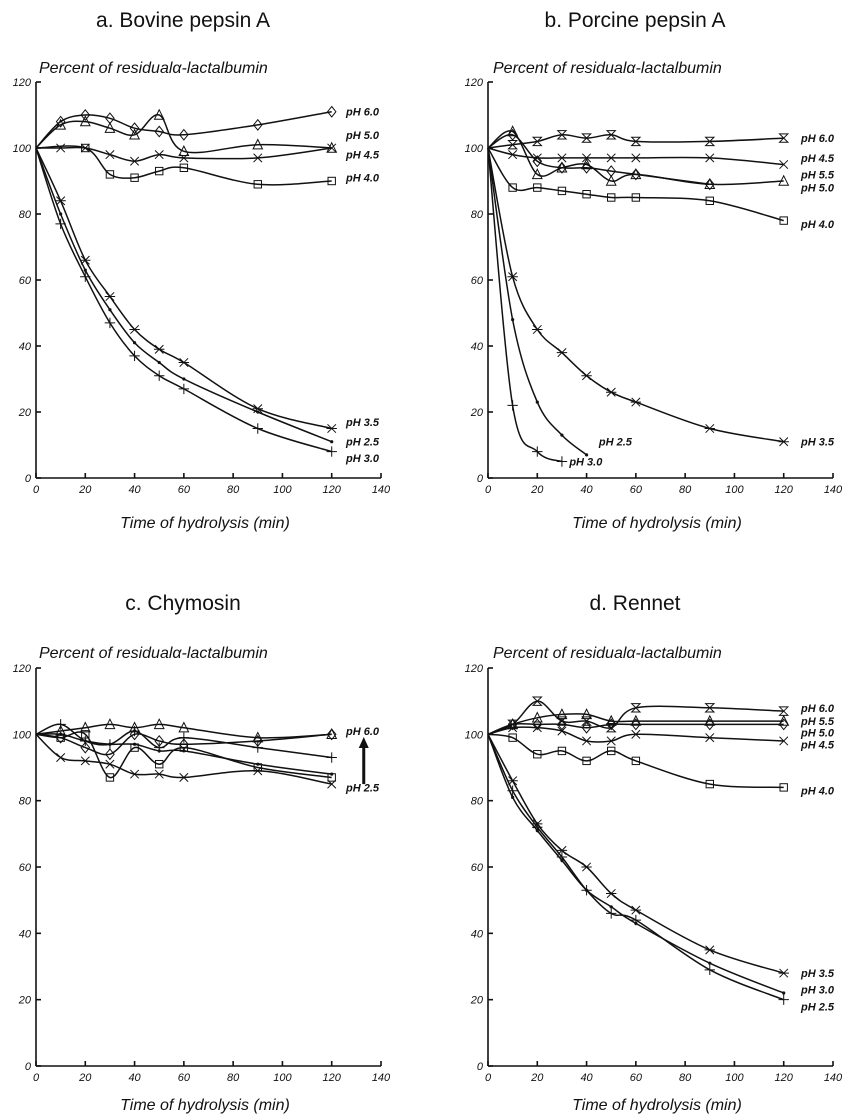  I want to click on y-axis-label: Percent of residualα-lactalbumin, so click(153, 653).